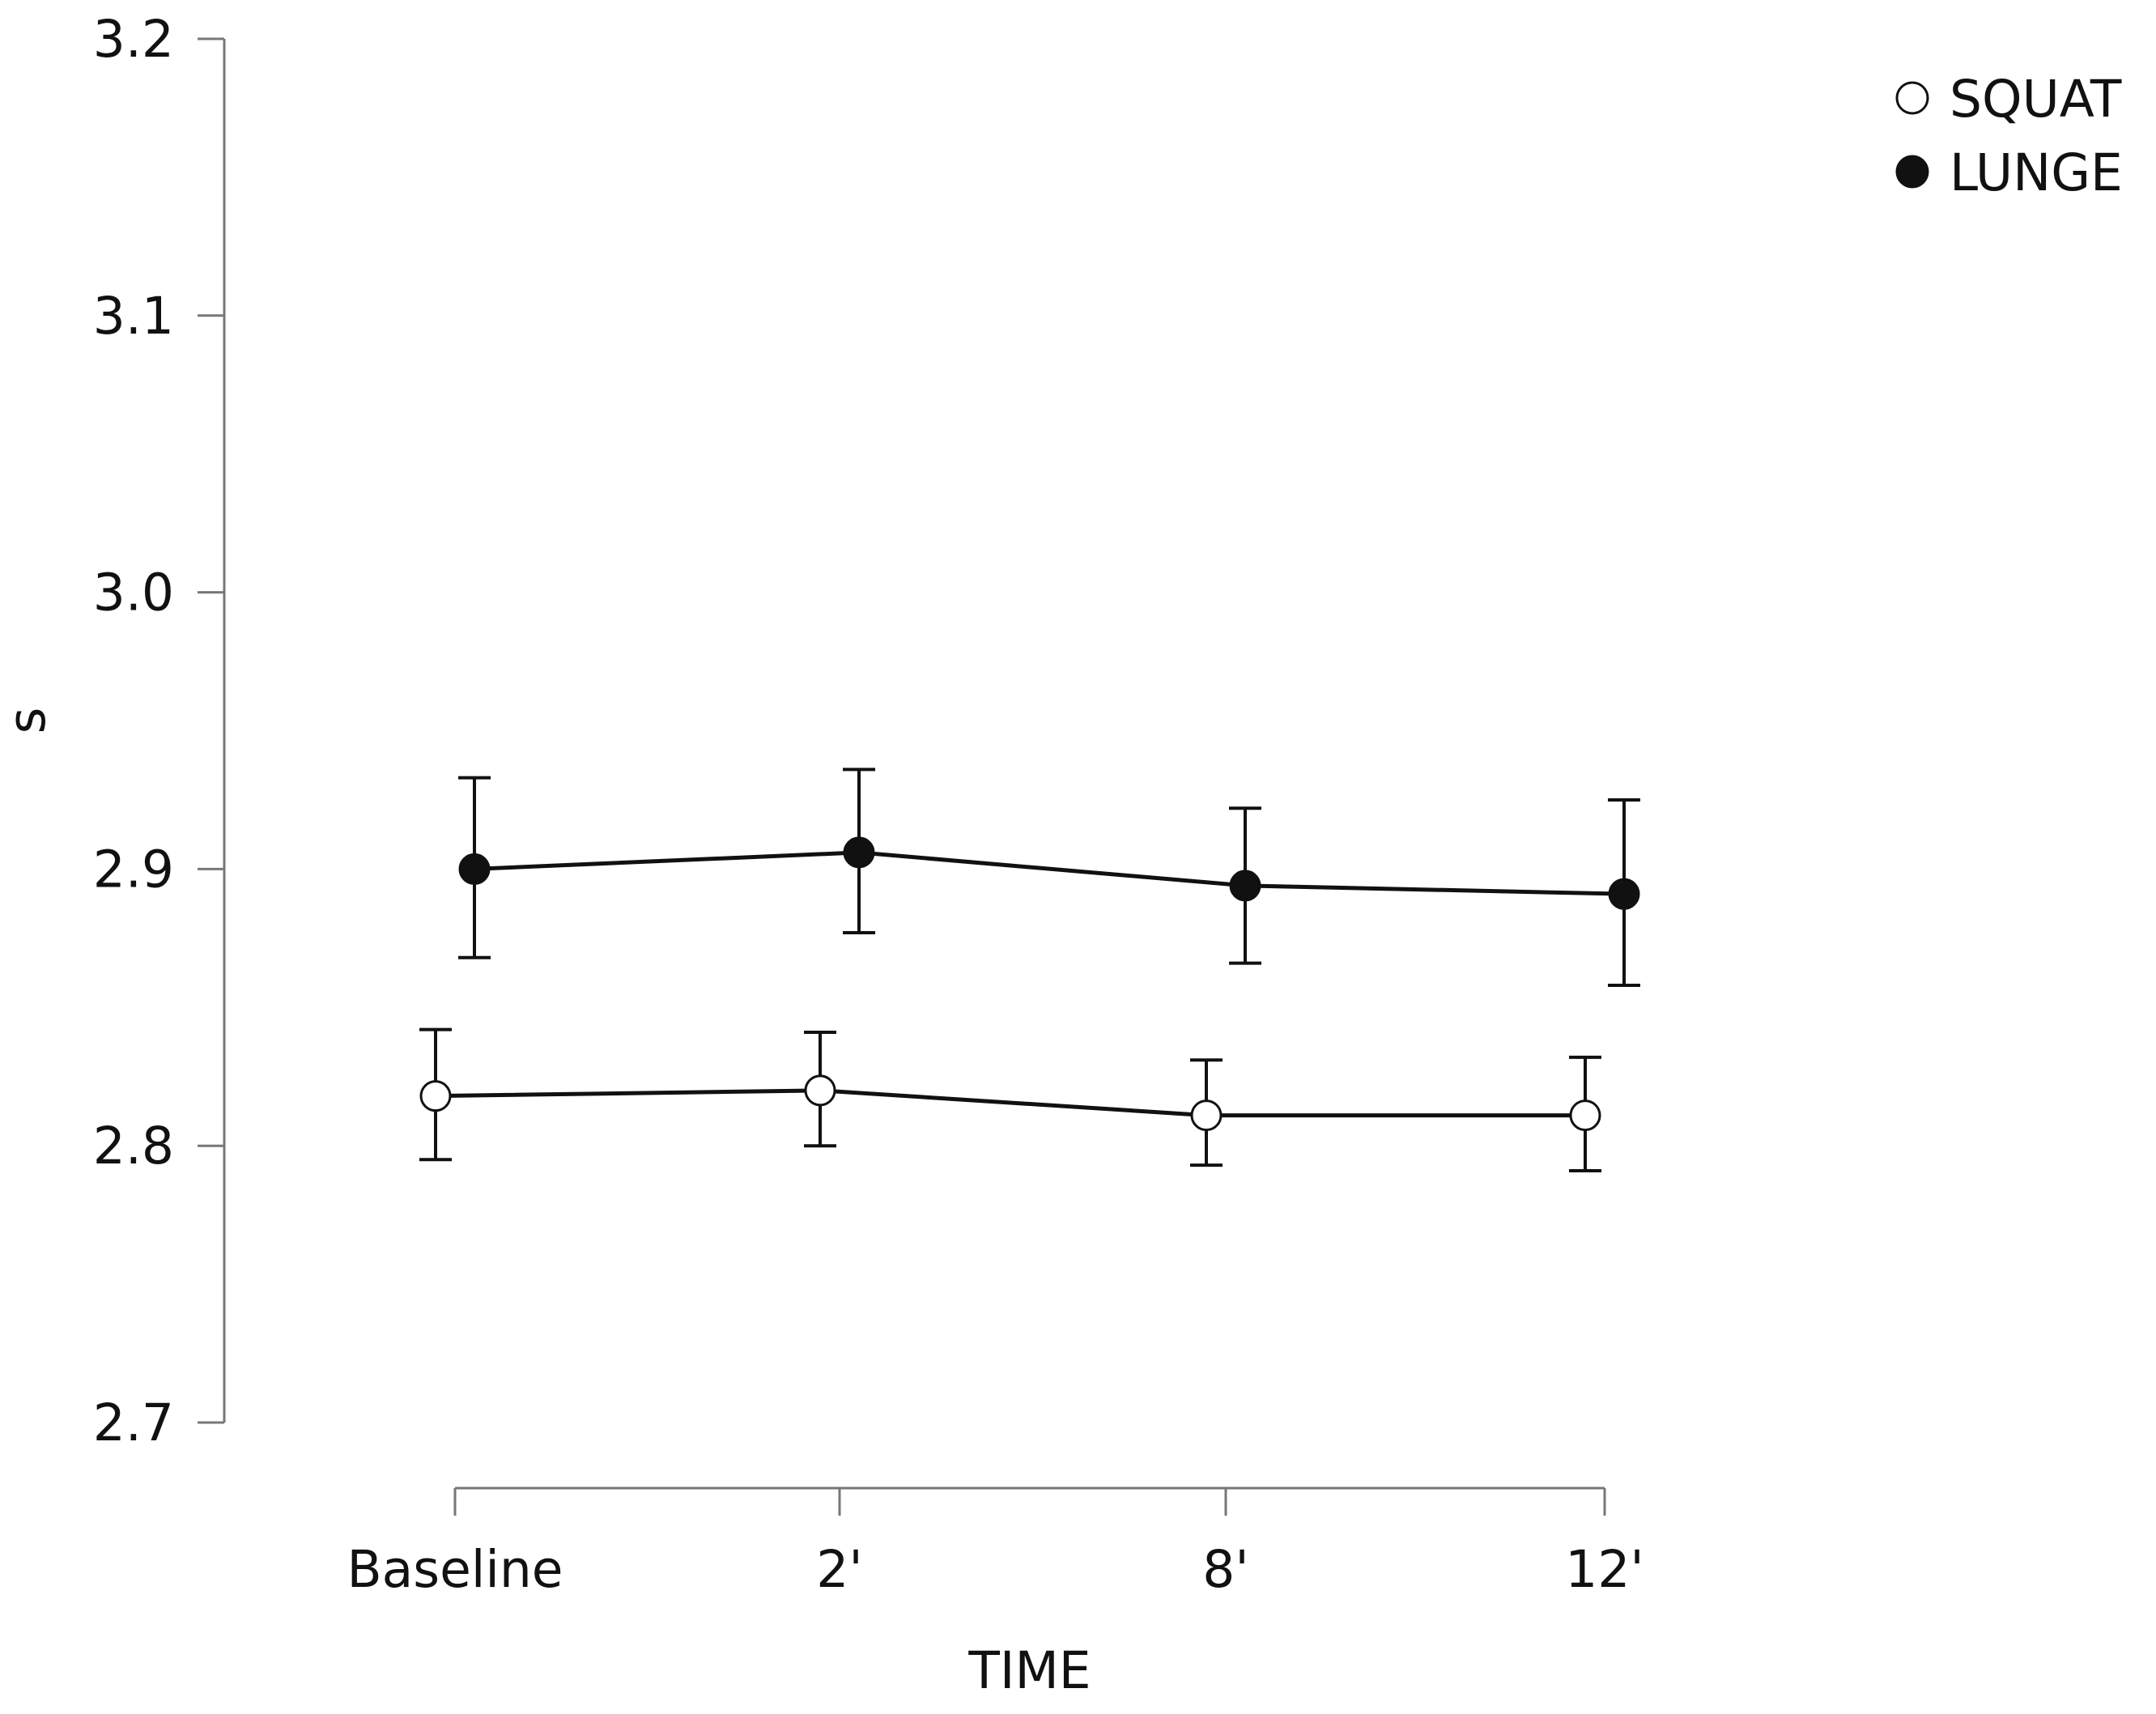  Describe the element at coordinates (1010, 1103) in the screenshot. I see `series-line-squat` at that location.